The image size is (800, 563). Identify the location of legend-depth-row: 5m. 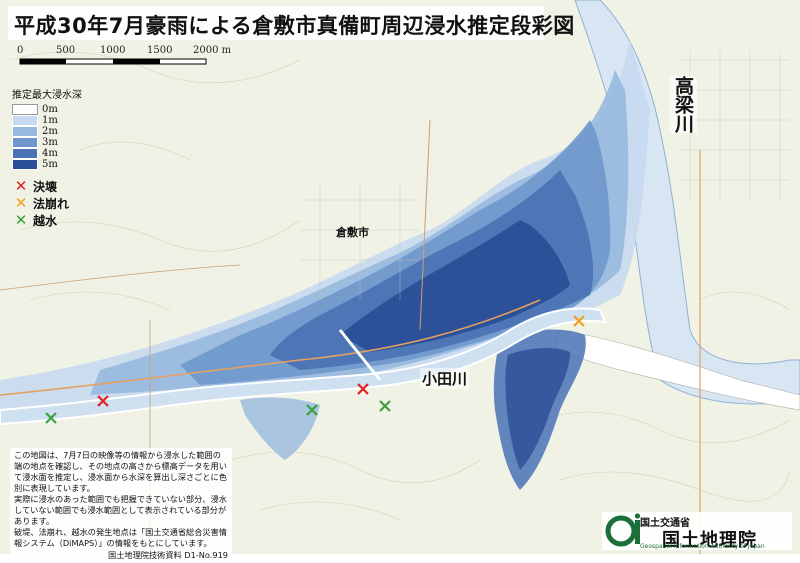
(58, 164).